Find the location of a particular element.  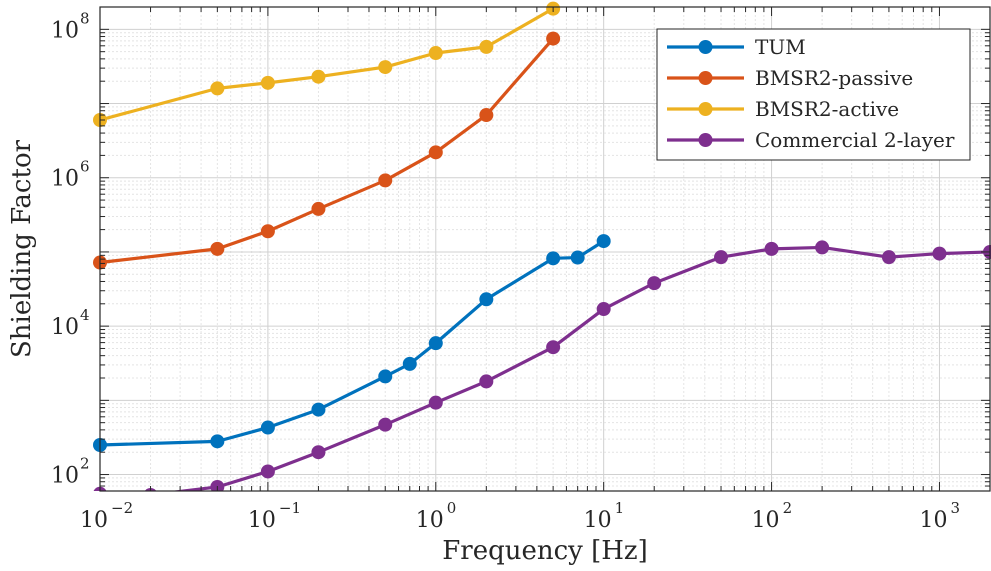

x-tick-exponent: 3 is located at coordinates (955, 508).